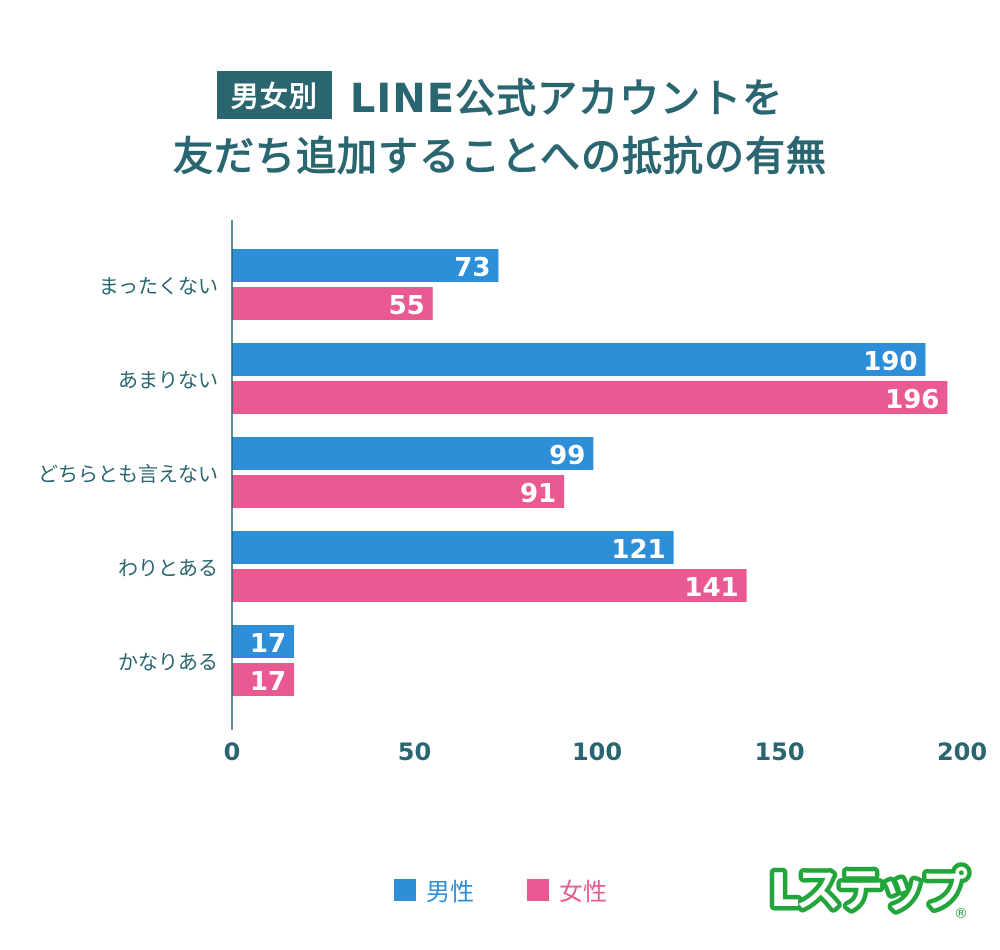  Describe the element at coordinates (779, 752) in the screenshot. I see `x-tick-label: 150` at that location.